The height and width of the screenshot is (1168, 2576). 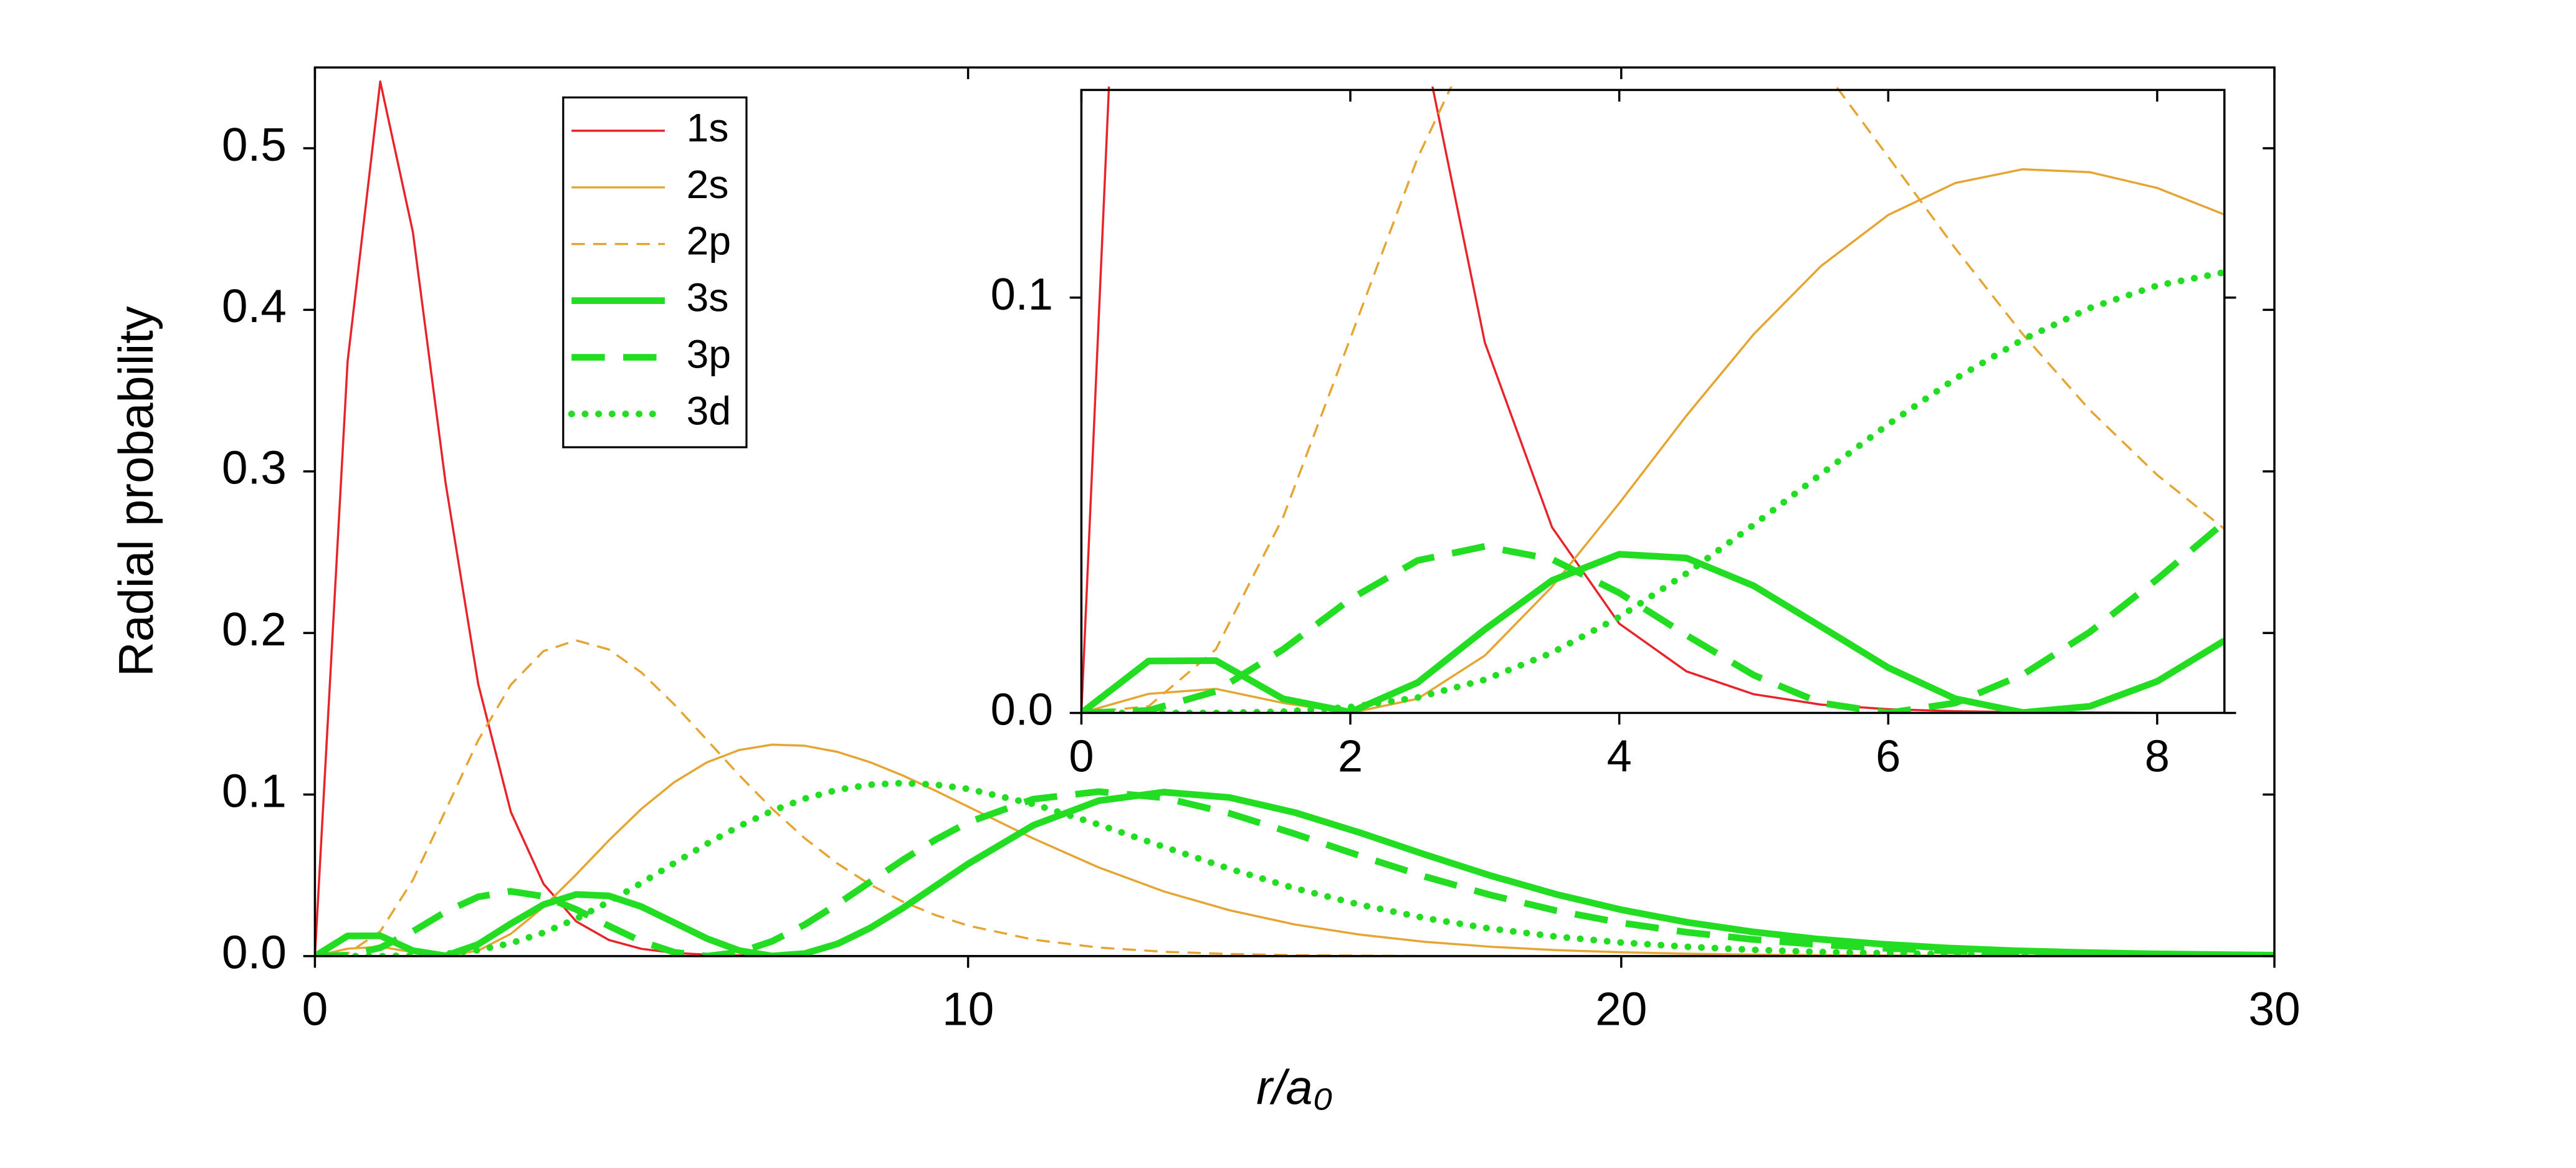 I want to click on x-axis-label: r/a₀, so click(x=1295, y=1087).